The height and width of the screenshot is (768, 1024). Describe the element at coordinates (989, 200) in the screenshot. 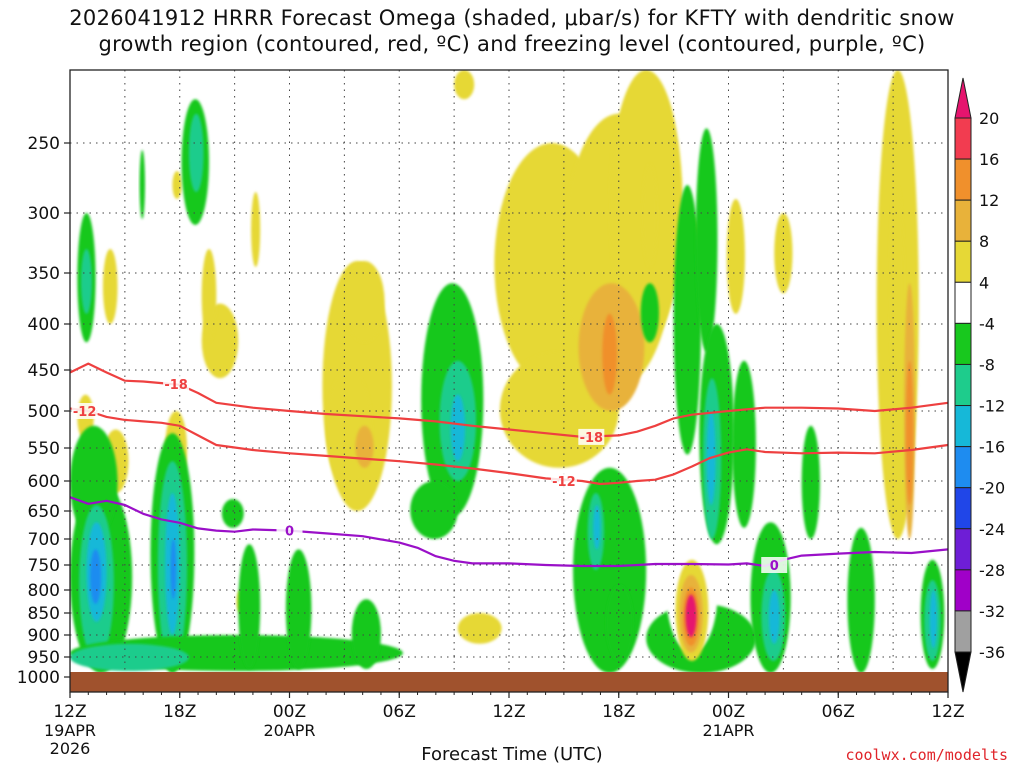

I see `colorbar-label-2: 12` at that location.